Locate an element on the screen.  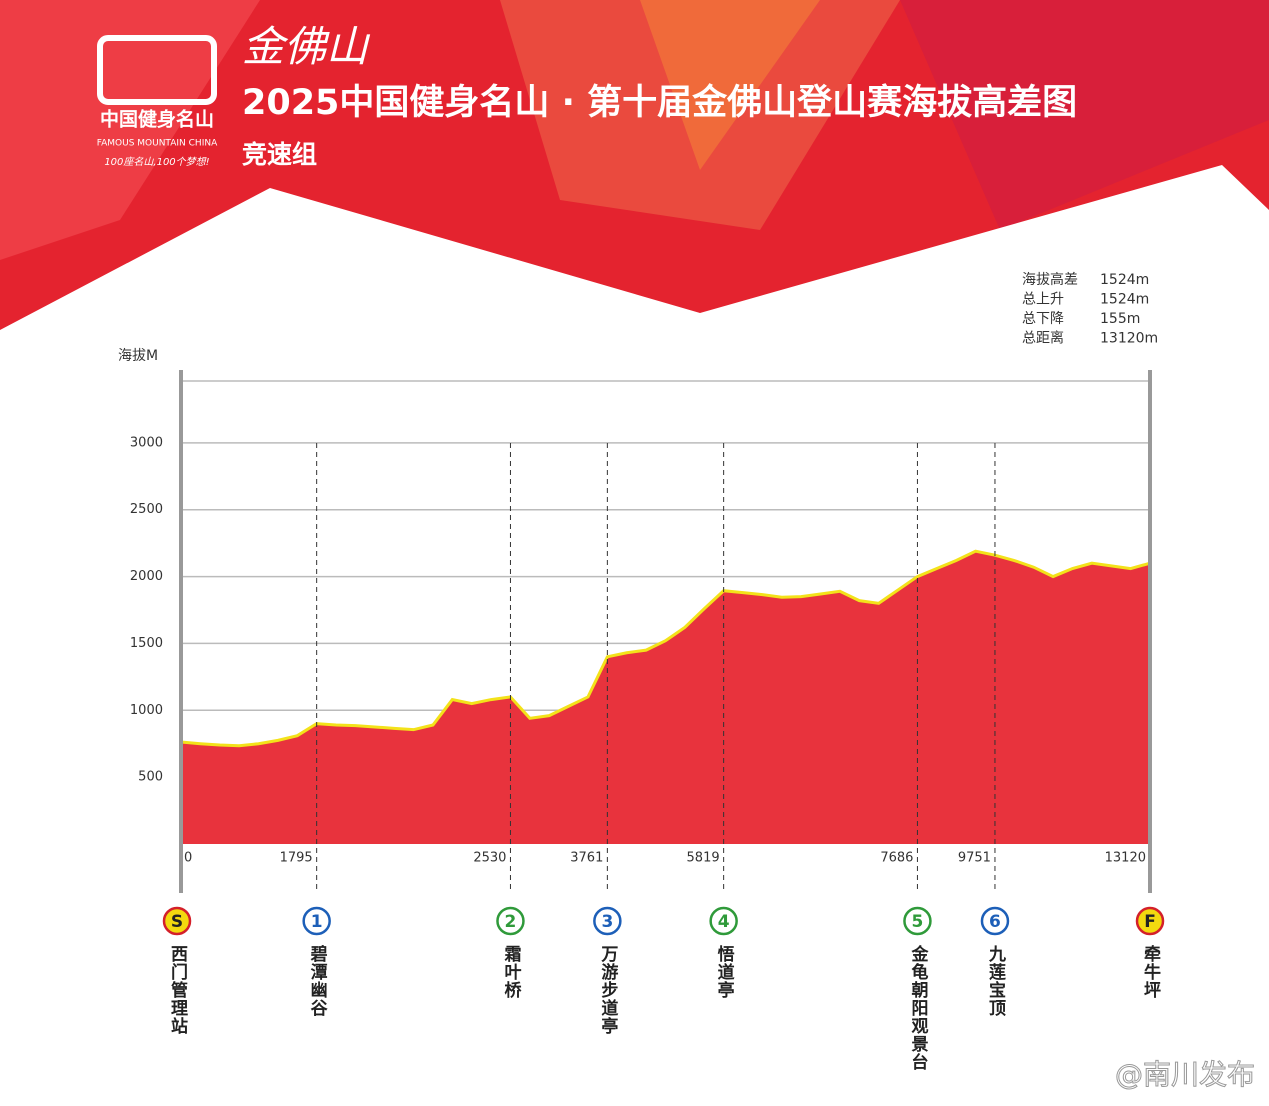
station-name: 悟道亭 is located at coordinates (724, 971).